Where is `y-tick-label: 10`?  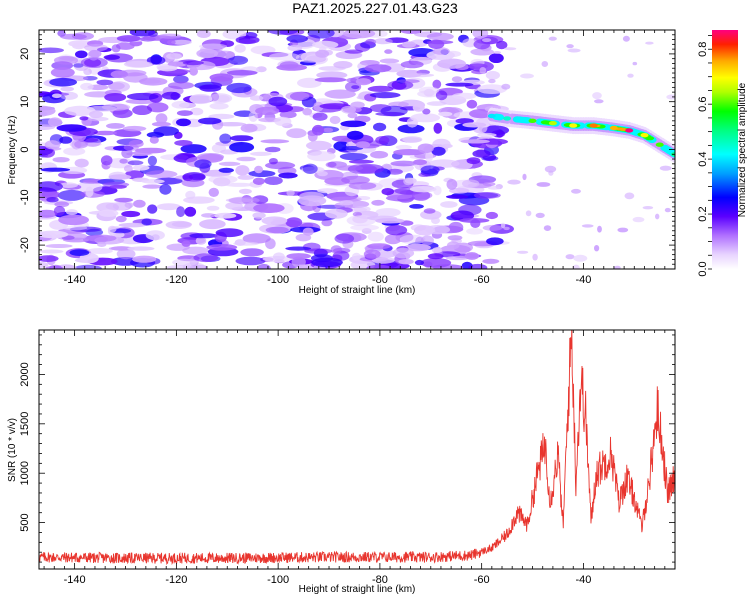 y-tick-label: 10 is located at coordinates (25, 102).